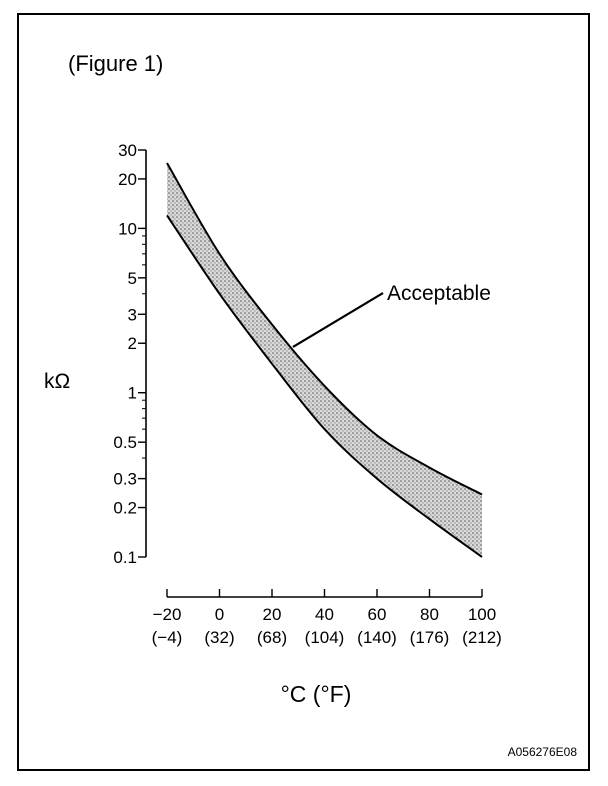  Describe the element at coordinates (125, 479) in the screenshot. I see `y-tick-label: 0.3` at that location.